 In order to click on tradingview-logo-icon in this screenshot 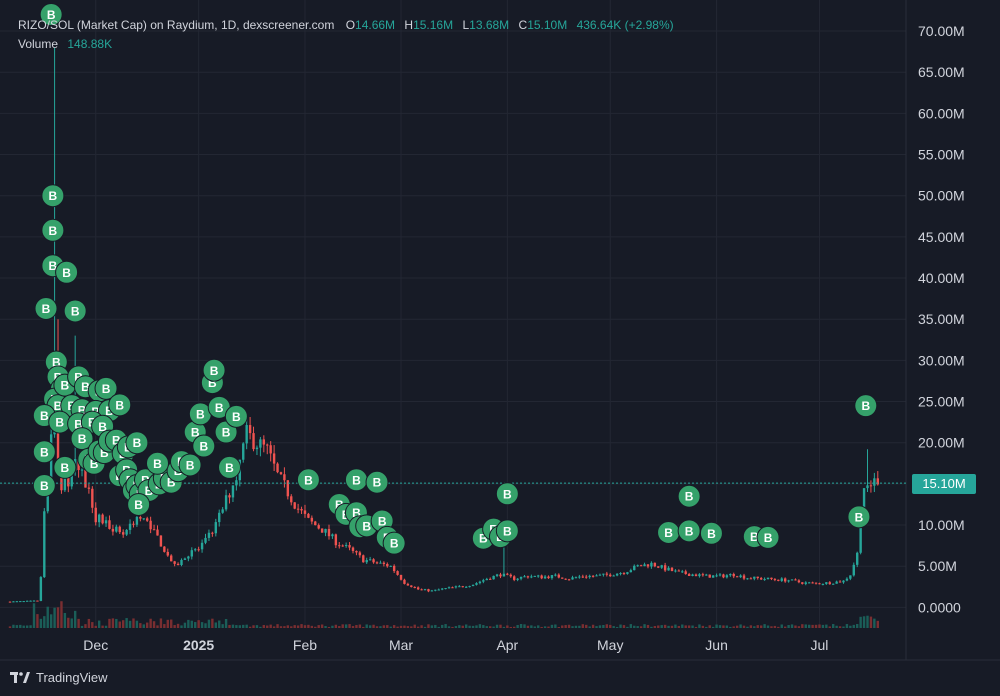, I will do `click(20, 677)`.